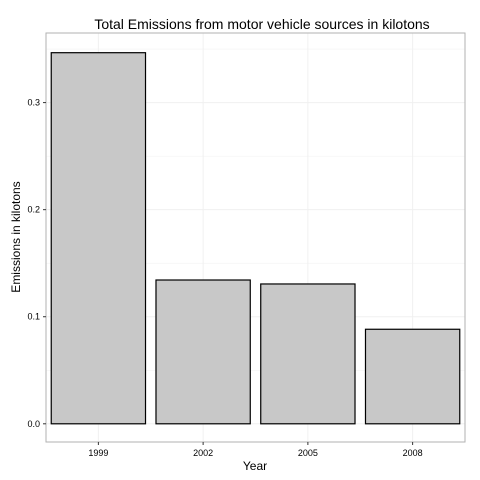 The image size is (480, 480). What do you see at coordinates (33, 210) in the screenshot?
I see `y-tick-label: 0.2` at bounding box center [33, 210].